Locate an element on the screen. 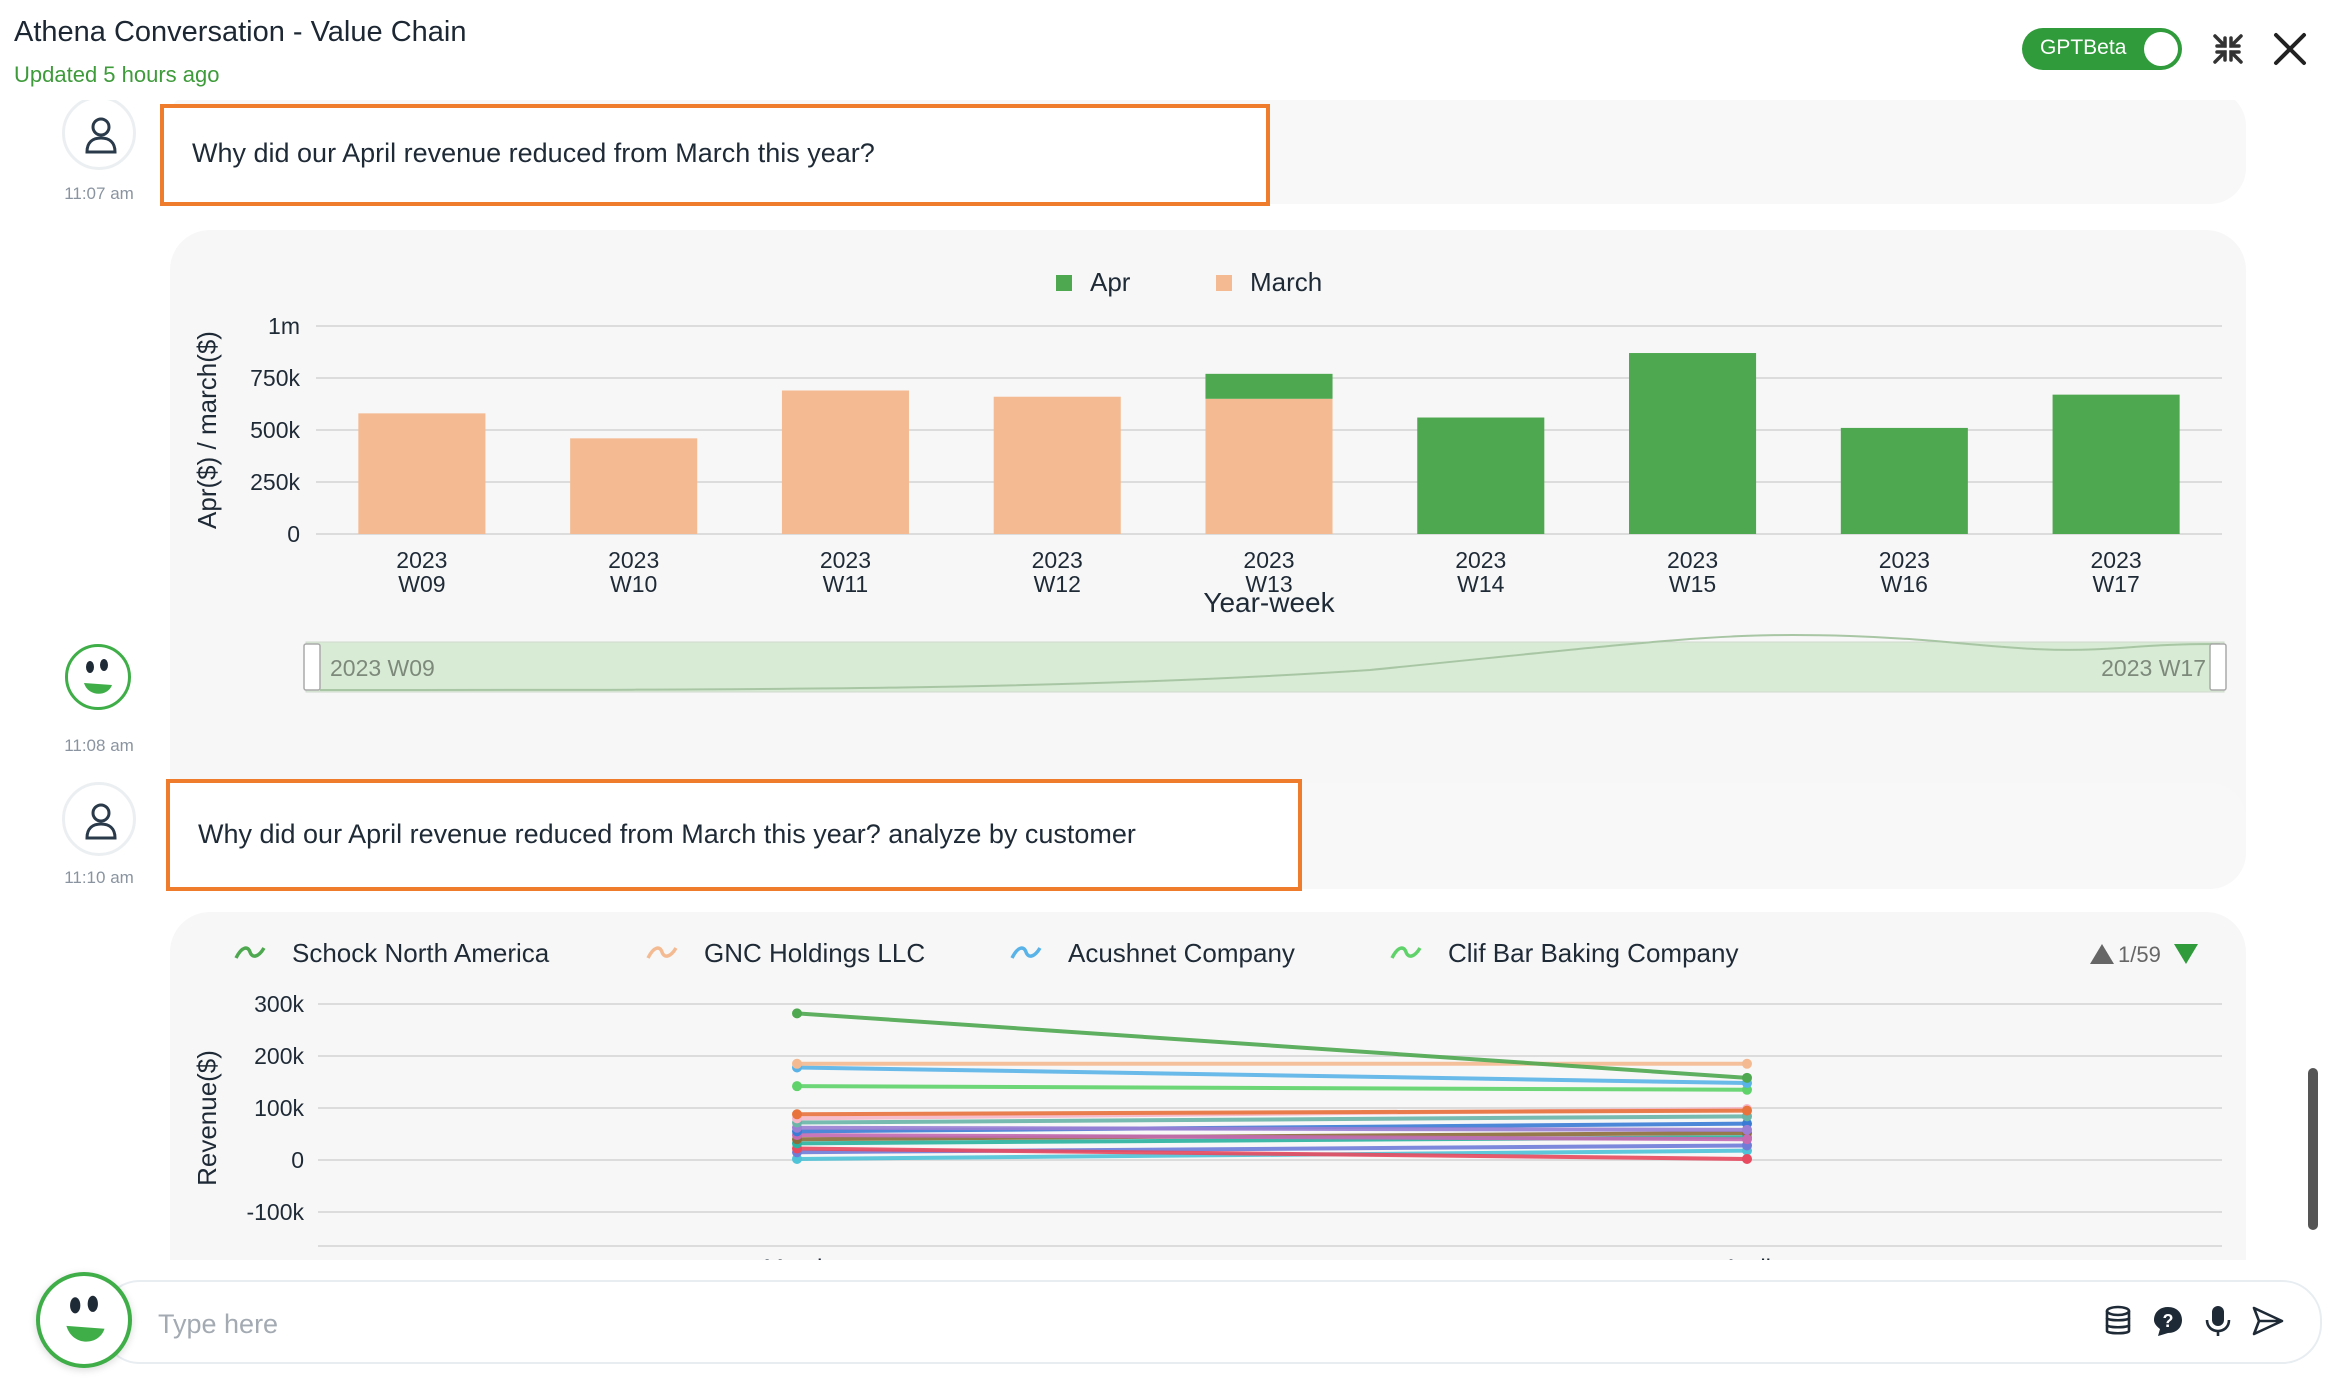 Image resolution: width=2332 pixels, height=1390 pixels. legend-next-icon is located at coordinates (2186, 954).